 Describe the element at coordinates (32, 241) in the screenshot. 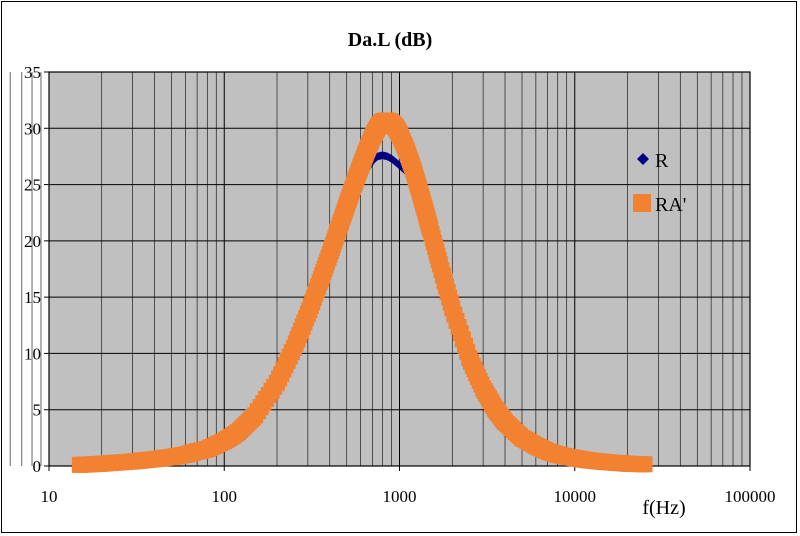

I see `y-tick-label: 20` at that location.